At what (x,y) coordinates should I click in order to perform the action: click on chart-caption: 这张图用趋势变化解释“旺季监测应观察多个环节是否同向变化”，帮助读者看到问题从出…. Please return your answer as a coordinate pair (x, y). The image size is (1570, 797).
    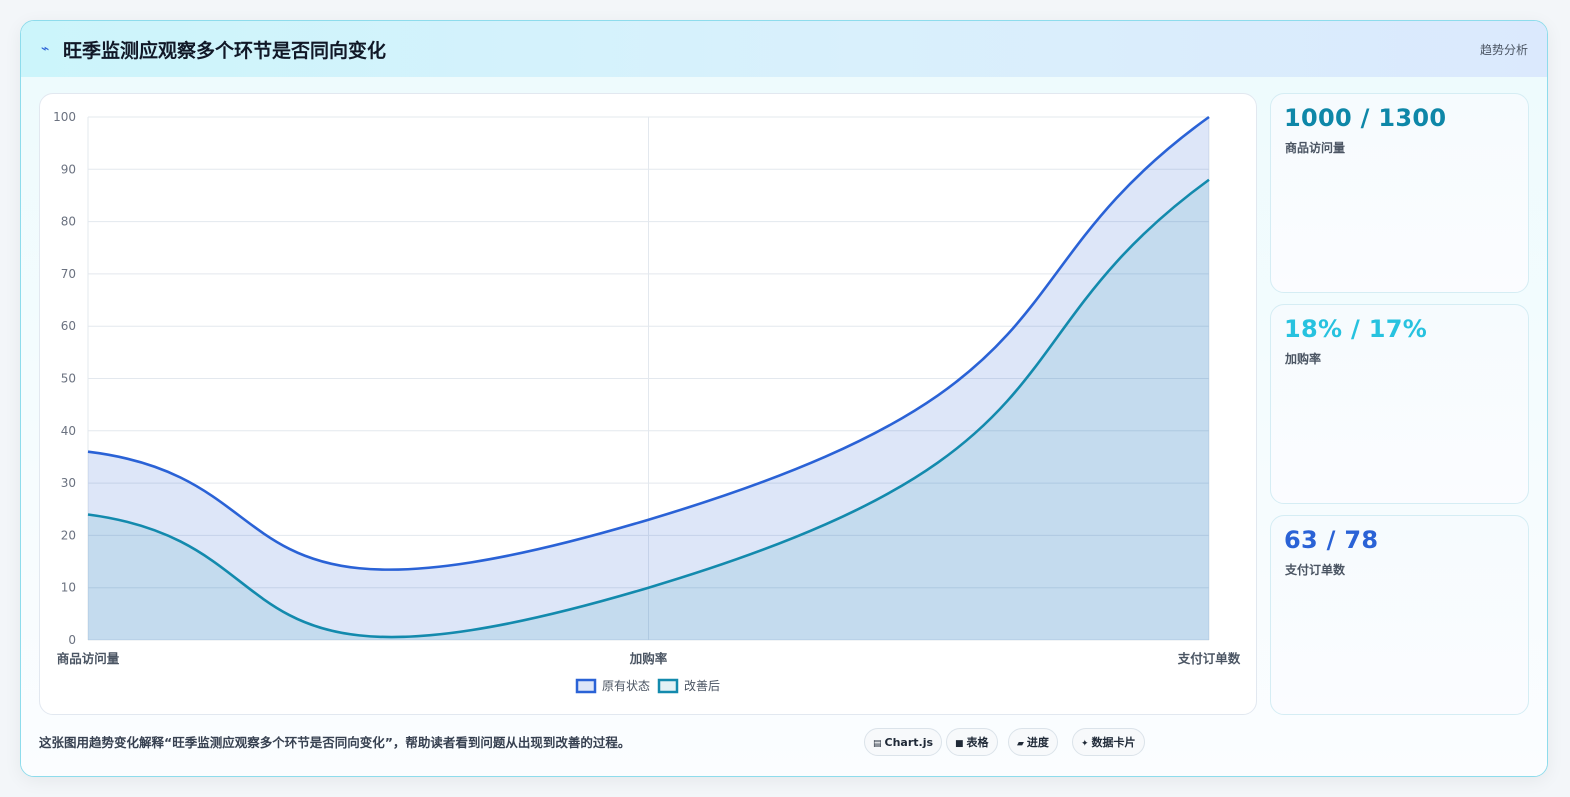
    Looking at the image, I should click on (335, 742).